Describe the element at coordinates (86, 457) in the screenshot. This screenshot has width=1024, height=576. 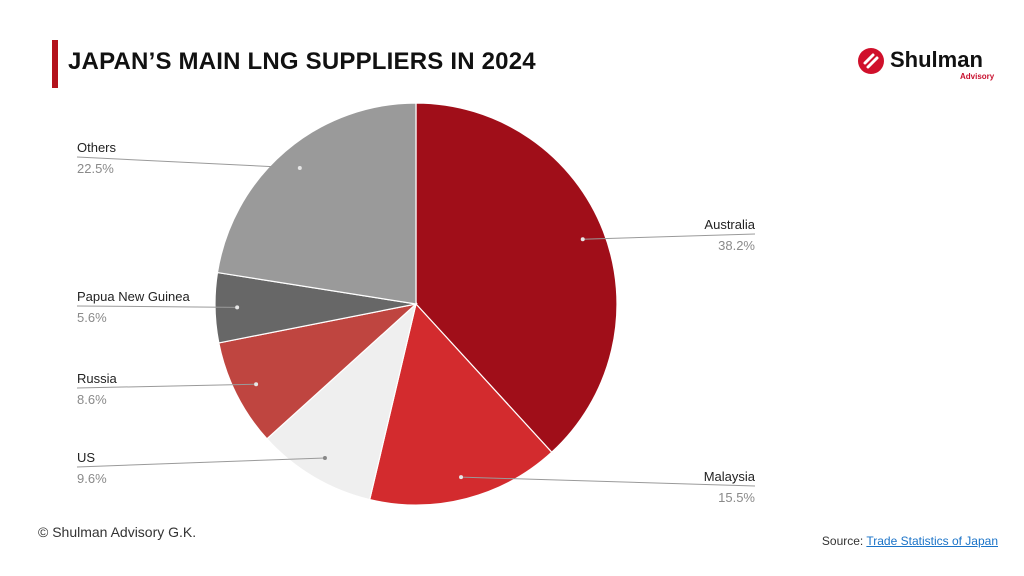
I see `slice-label-us: US` at that location.